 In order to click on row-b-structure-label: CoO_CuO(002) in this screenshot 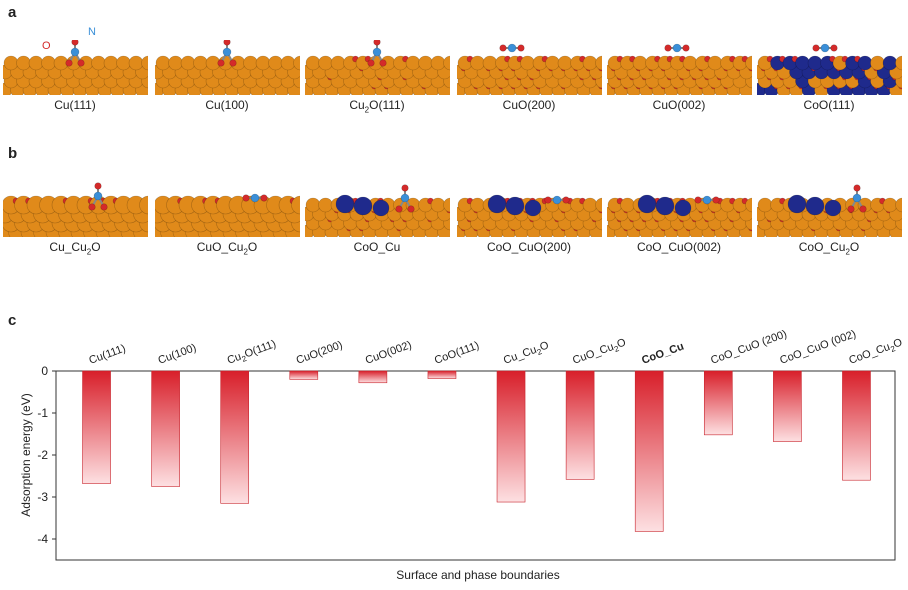, I will do `click(679, 247)`.